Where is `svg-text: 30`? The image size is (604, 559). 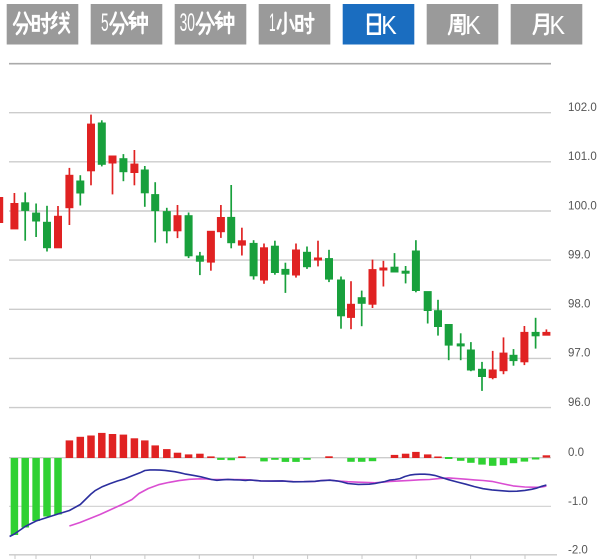 svg-text: 30 is located at coordinates (187, 23).